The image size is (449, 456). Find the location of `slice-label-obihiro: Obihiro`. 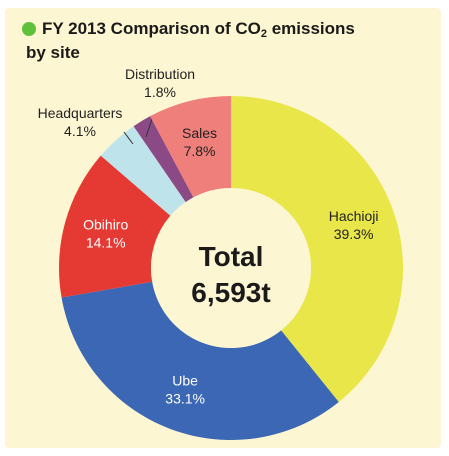

slice-label-obihiro: Obihiro is located at coordinates (105, 224).